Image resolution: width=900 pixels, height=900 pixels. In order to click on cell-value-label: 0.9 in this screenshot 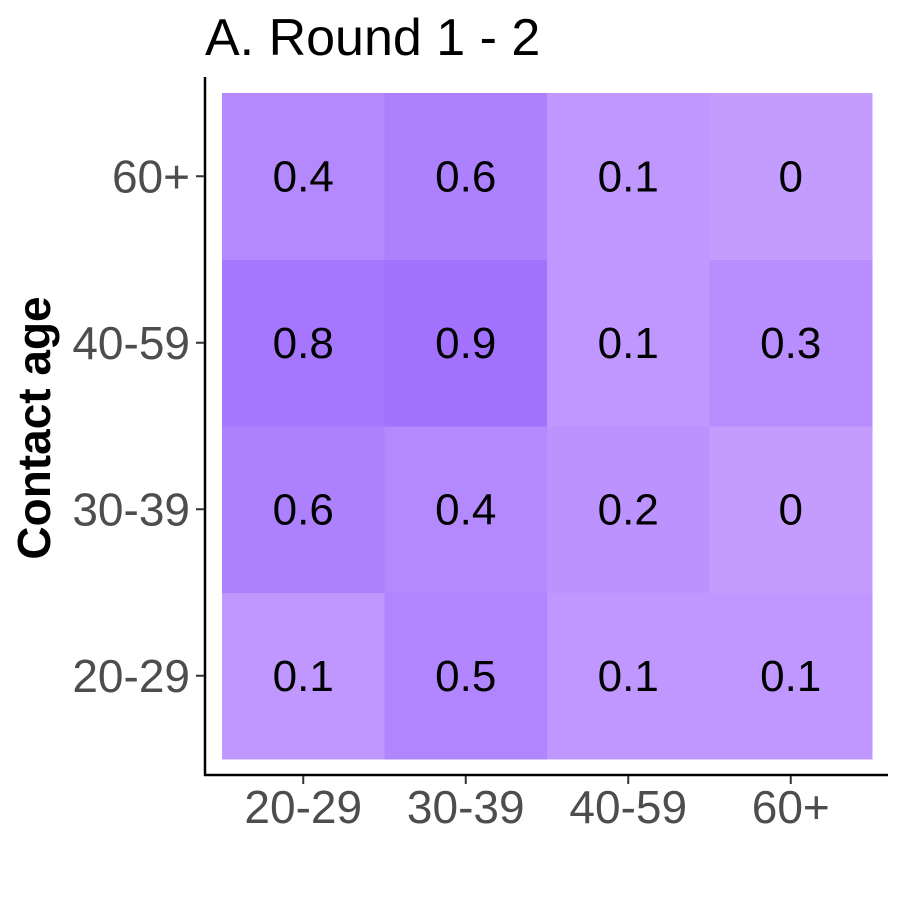, I will do `click(465, 343)`.